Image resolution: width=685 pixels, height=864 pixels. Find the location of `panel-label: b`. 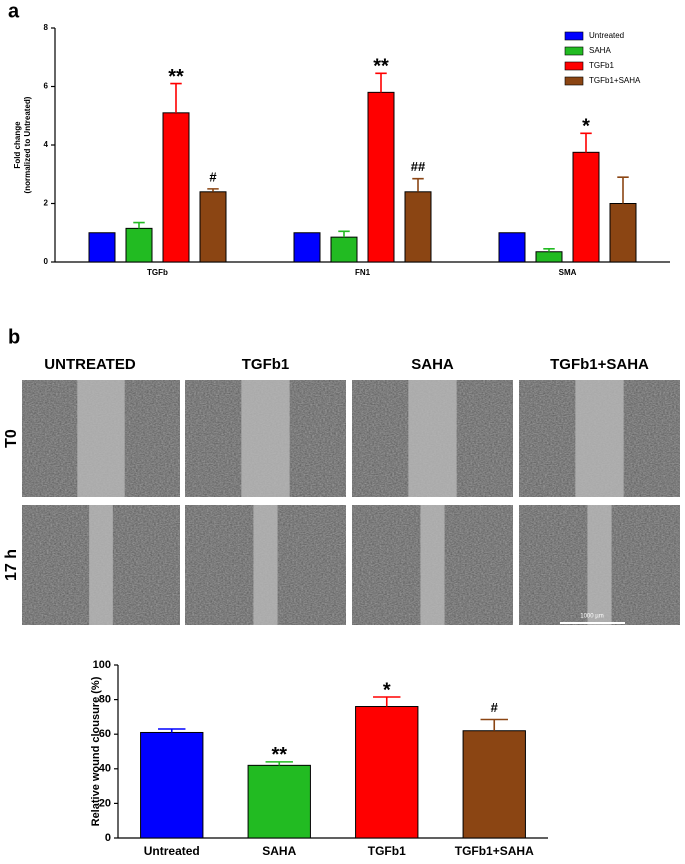

panel-label: b is located at coordinates (14, 337).